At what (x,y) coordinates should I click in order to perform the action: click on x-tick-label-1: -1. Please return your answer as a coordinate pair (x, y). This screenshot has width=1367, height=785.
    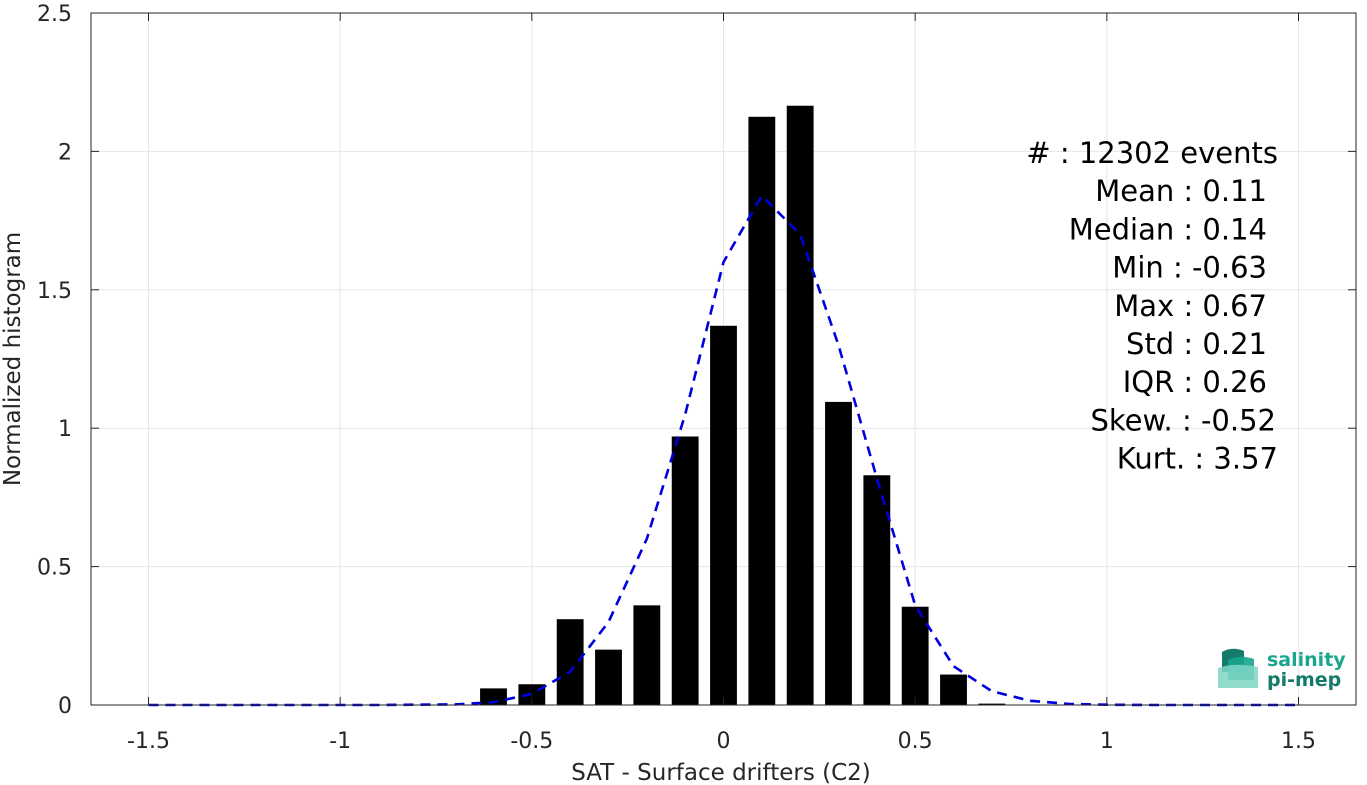
    Looking at the image, I should click on (340, 741).